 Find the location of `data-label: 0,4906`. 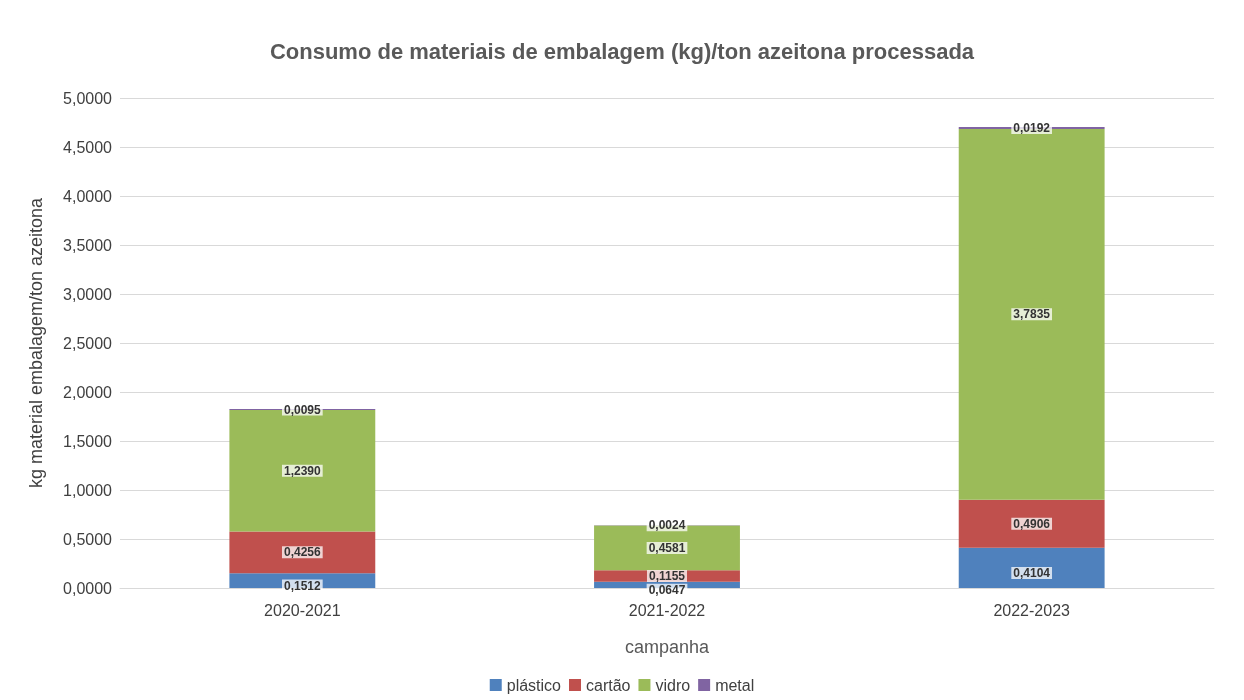

data-label: 0,4906 is located at coordinates (1032, 523).